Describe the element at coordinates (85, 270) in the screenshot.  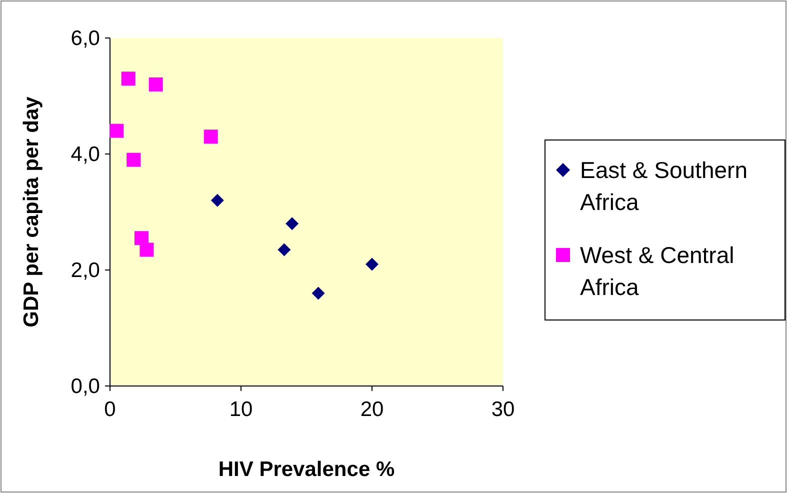
I see `y-tick-label: 2,0` at that location.